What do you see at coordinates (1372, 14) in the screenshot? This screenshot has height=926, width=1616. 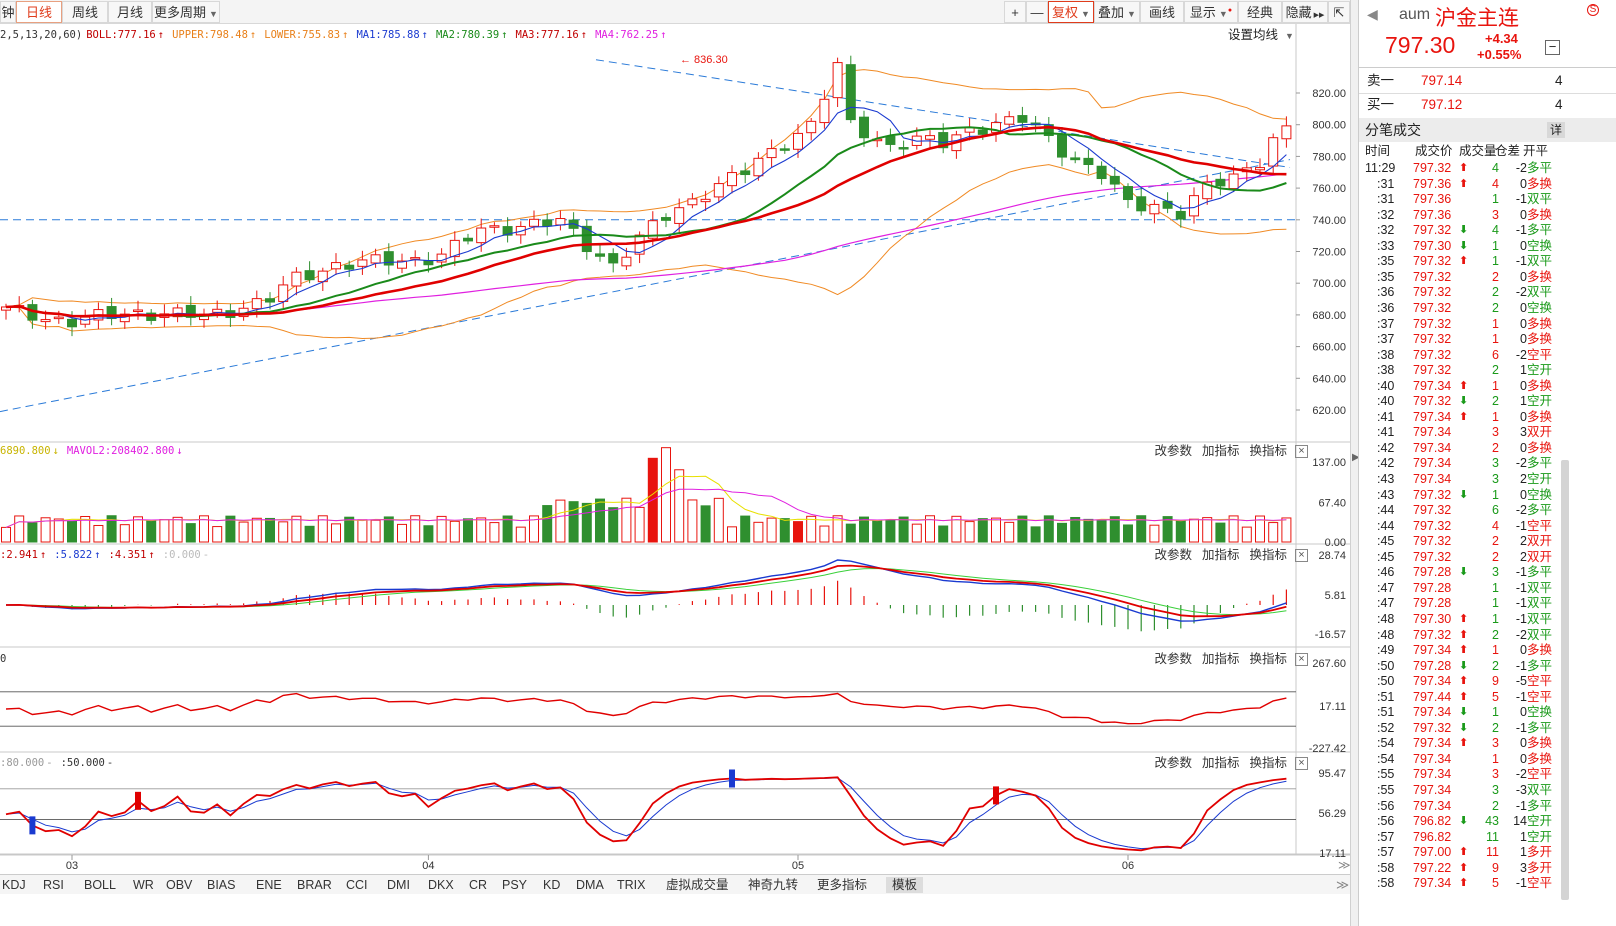 I see `prev-contract-icon: ◀` at bounding box center [1372, 14].